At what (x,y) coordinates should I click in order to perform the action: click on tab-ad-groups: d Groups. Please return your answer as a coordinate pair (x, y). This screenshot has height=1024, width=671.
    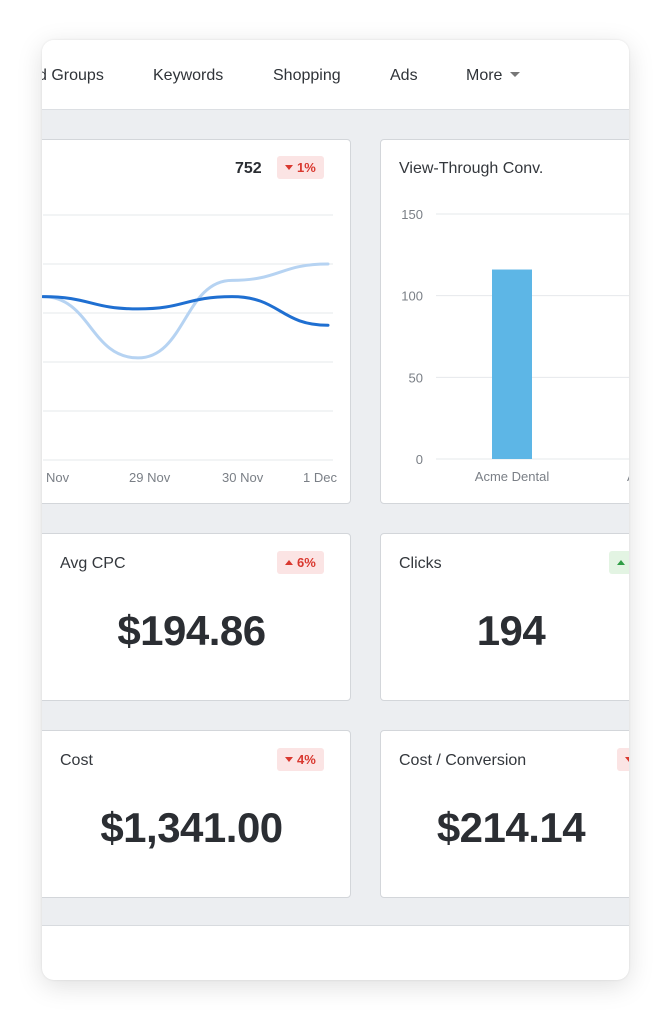
    Looking at the image, I should click on (73, 76).